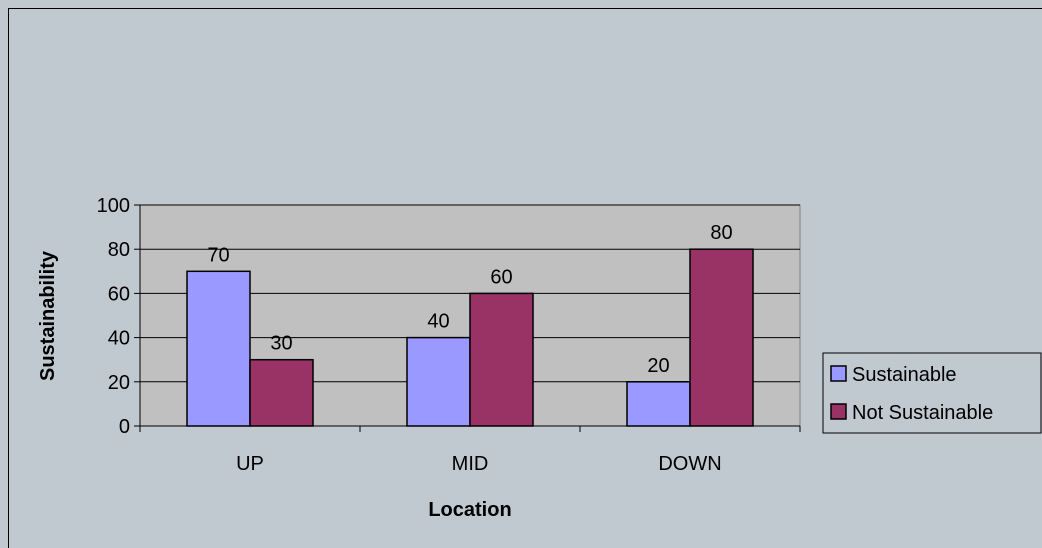  Describe the element at coordinates (48, 315) in the screenshot. I see `y-axis-title: Sustainability` at that location.